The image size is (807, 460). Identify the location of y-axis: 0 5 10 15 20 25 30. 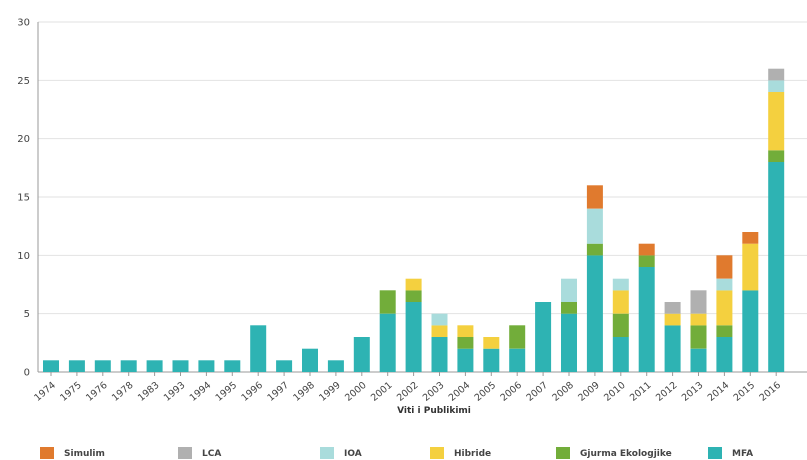
(28, 198).